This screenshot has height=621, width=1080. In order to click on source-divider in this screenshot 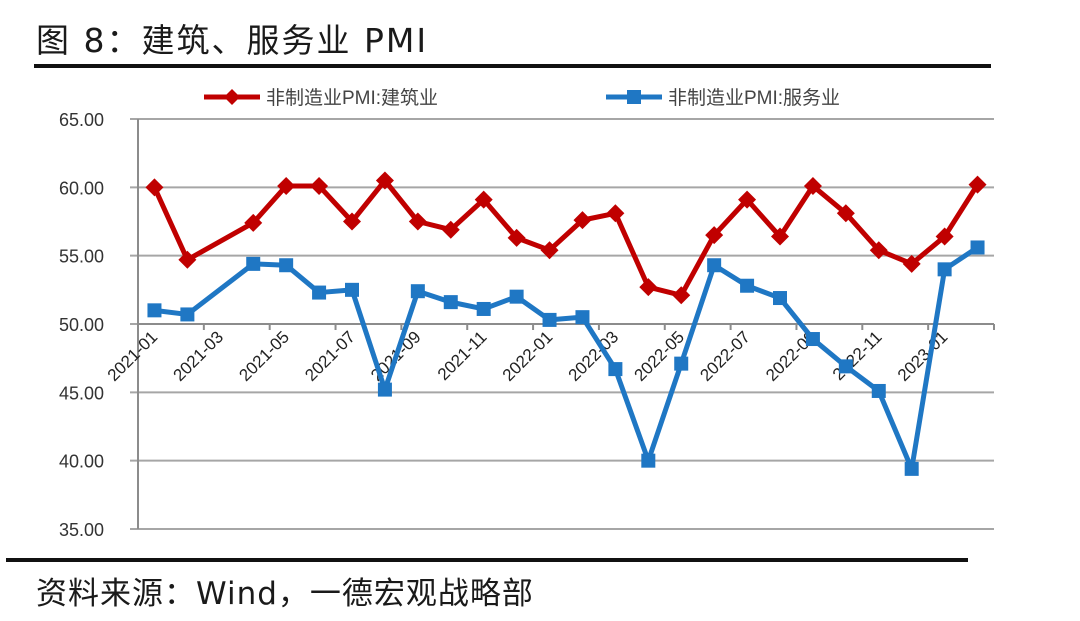, I will do `click(487, 560)`.